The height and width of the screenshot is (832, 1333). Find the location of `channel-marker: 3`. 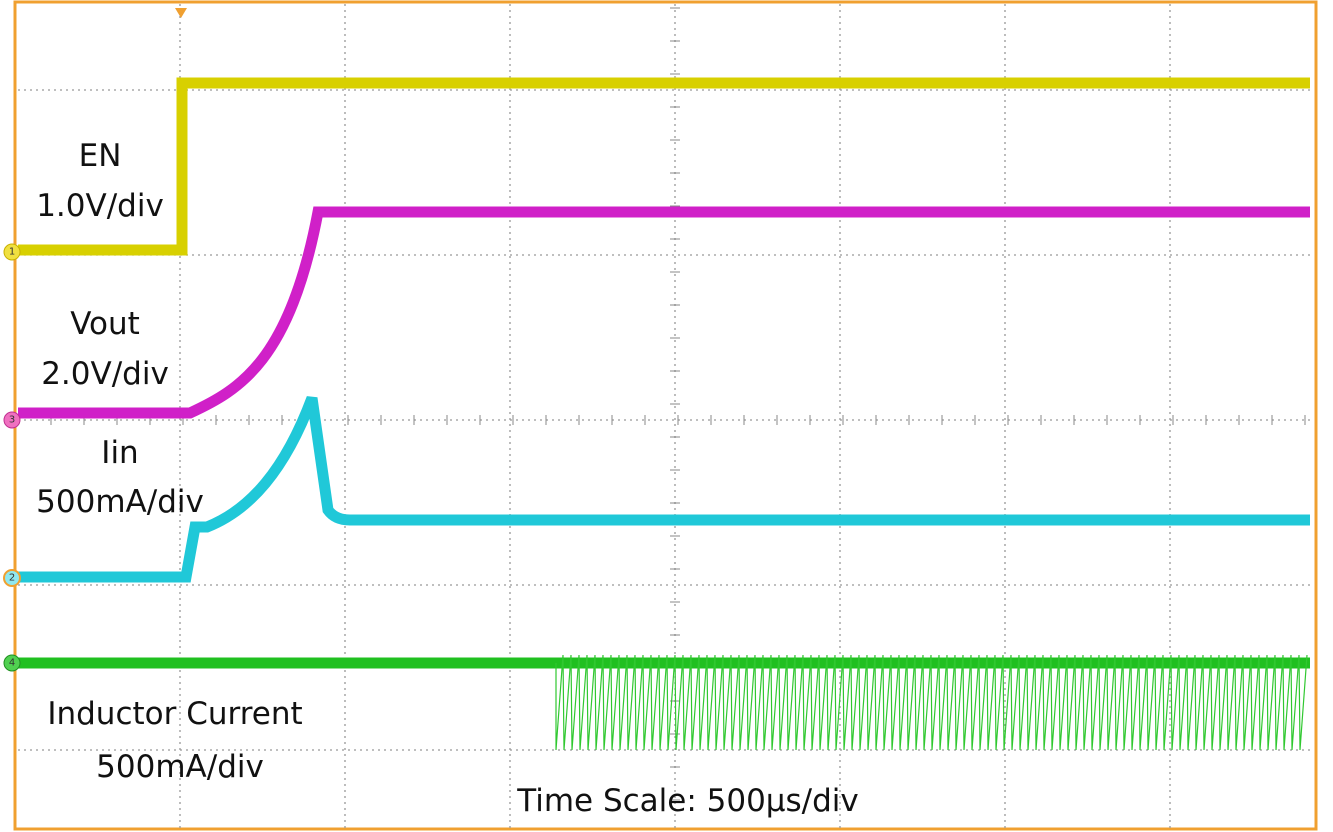

channel-marker: 3 is located at coordinates (12, 420).